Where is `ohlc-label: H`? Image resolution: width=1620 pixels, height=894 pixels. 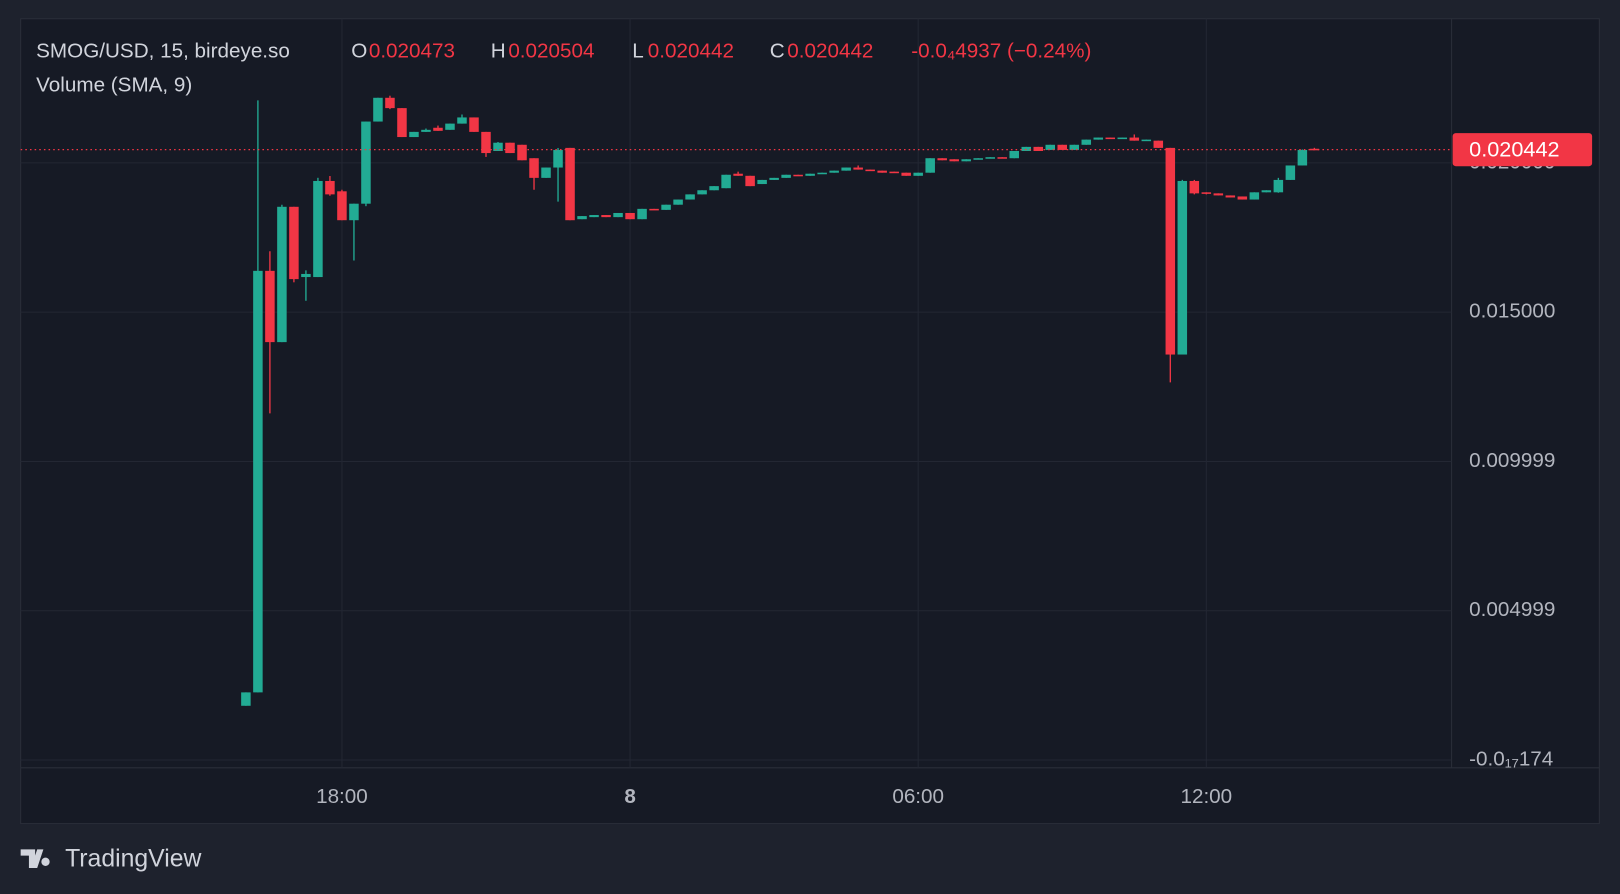
ohlc-label: H is located at coordinates (498, 50).